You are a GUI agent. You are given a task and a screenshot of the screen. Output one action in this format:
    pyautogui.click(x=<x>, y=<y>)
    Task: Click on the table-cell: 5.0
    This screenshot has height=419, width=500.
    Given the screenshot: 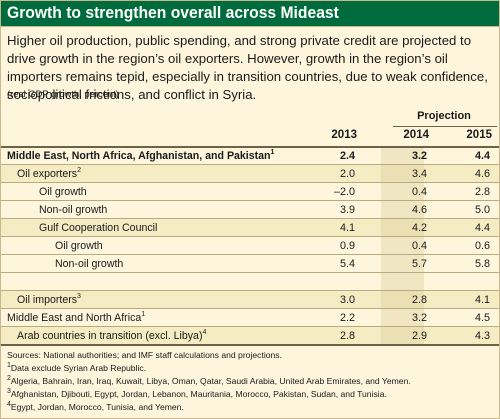 What is the action you would take?
    pyautogui.click(x=482, y=210)
    